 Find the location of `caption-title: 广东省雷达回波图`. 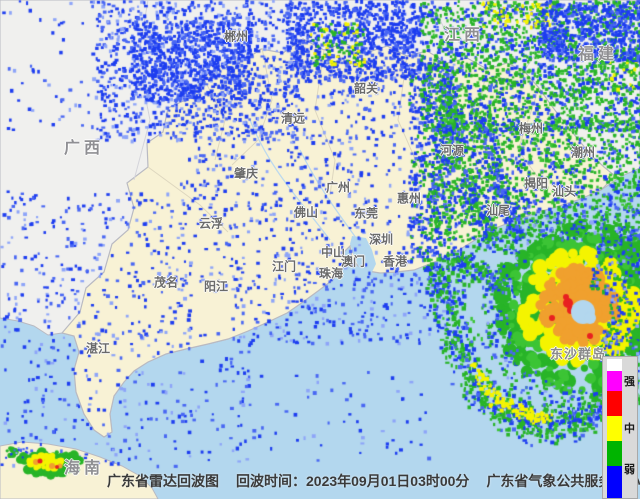

caption-title: 广东省雷达回波图 is located at coordinates (163, 481).